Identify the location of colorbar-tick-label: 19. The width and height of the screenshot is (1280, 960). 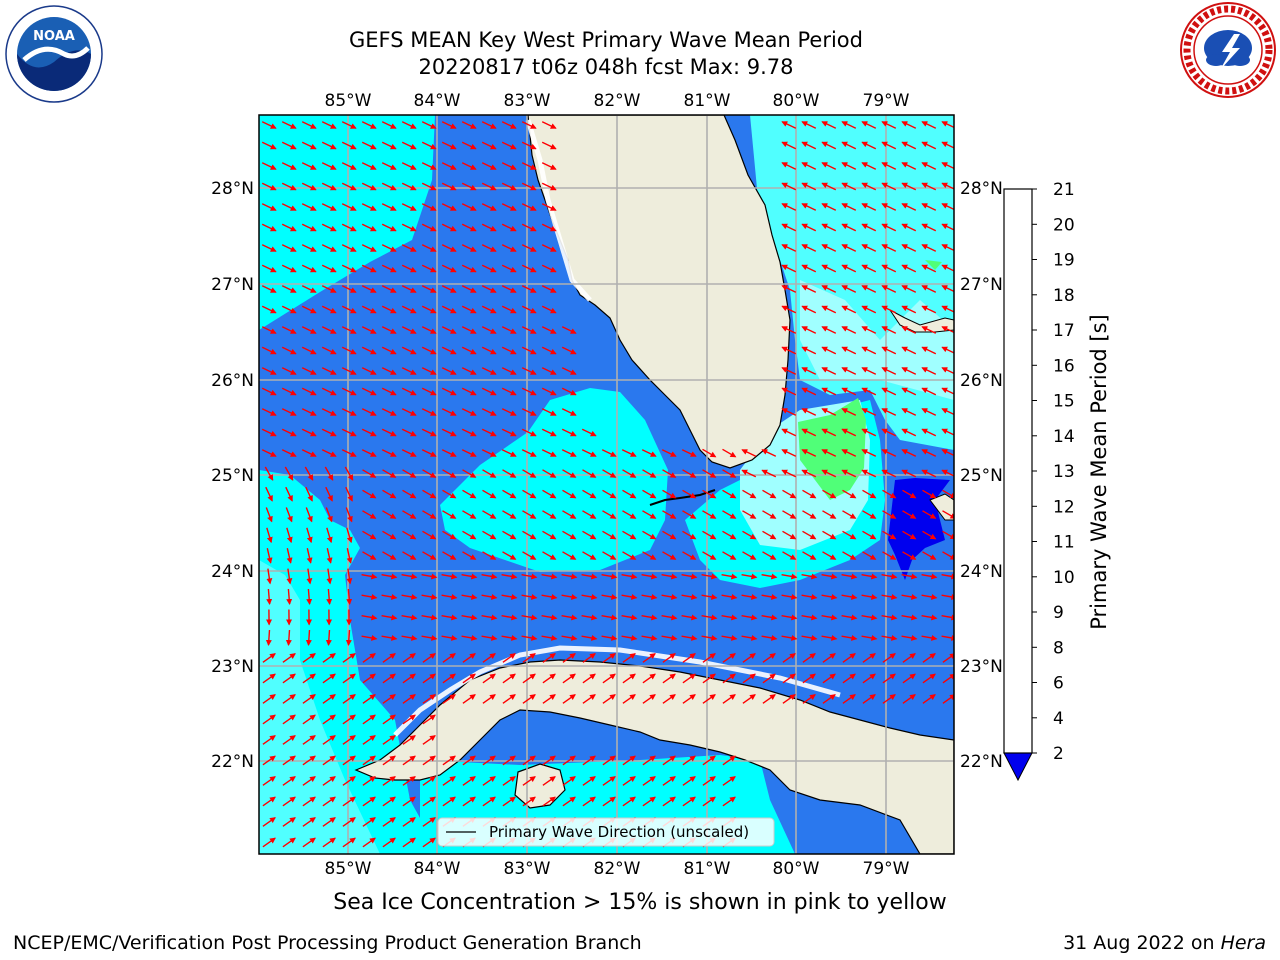
(1064, 261).